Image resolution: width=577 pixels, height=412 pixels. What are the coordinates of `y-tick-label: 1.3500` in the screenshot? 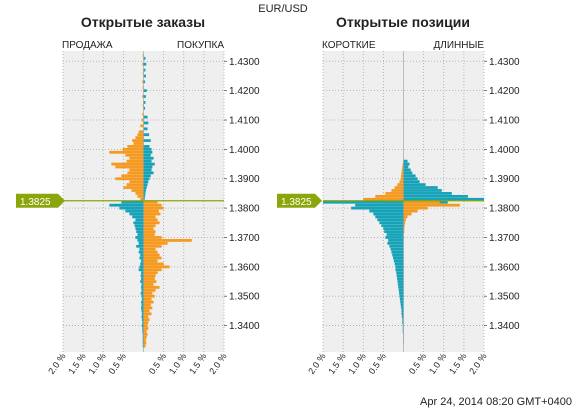 It's located at (504, 297).